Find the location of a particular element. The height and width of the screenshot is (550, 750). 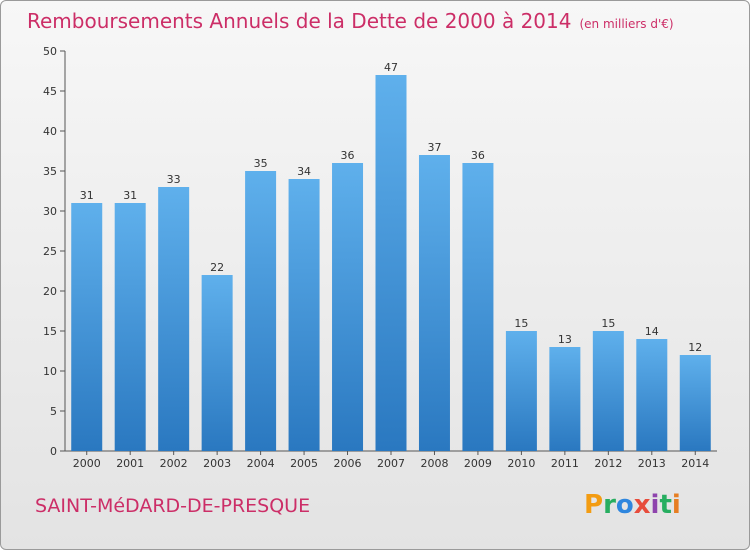

y-tick-label: 30 is located at coordinates (50, 211).